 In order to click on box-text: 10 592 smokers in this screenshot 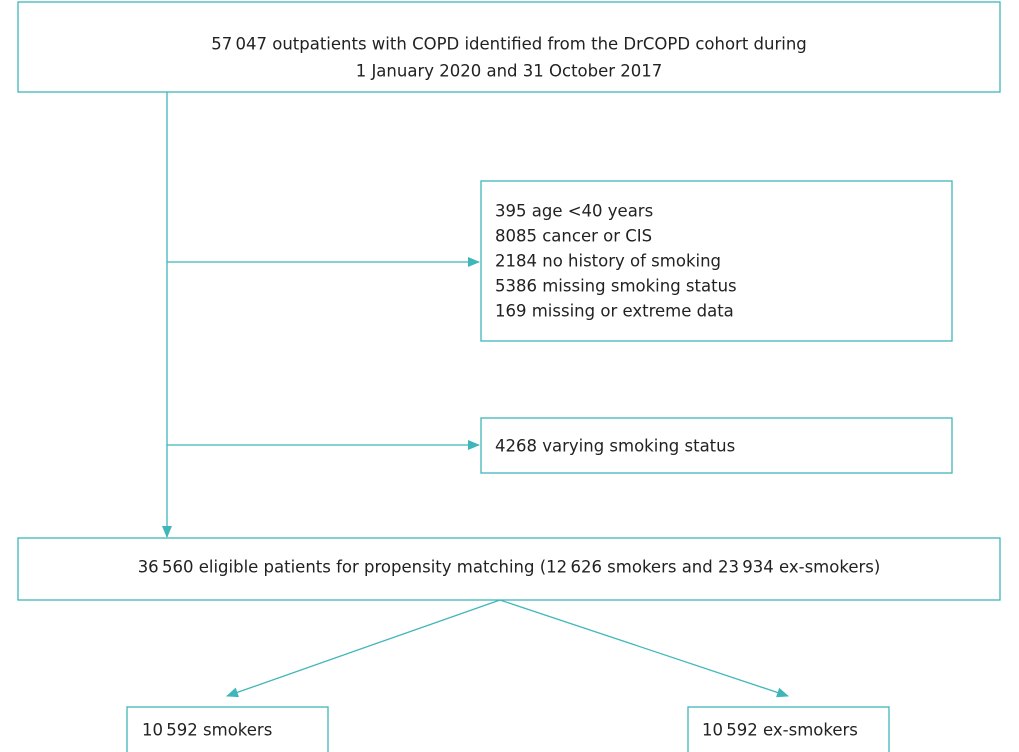, I will do `click(207, 730)`.